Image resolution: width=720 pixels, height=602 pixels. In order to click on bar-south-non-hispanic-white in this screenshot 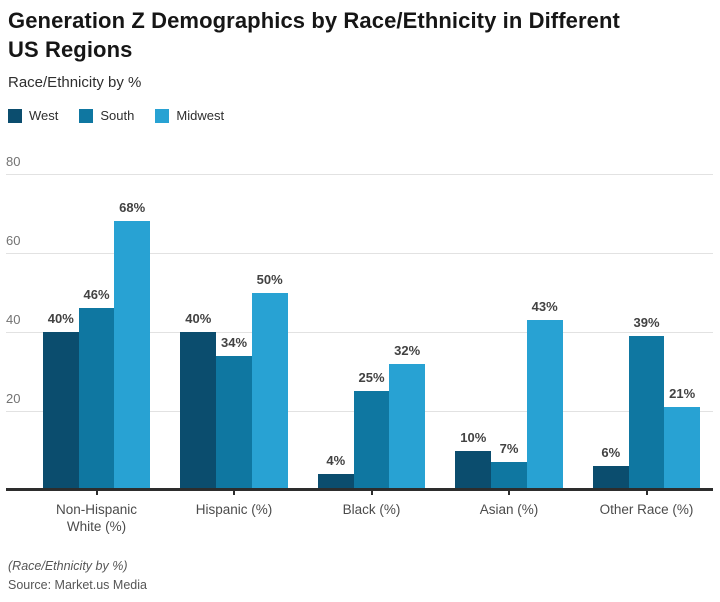, I will do `click(96, 399)`.